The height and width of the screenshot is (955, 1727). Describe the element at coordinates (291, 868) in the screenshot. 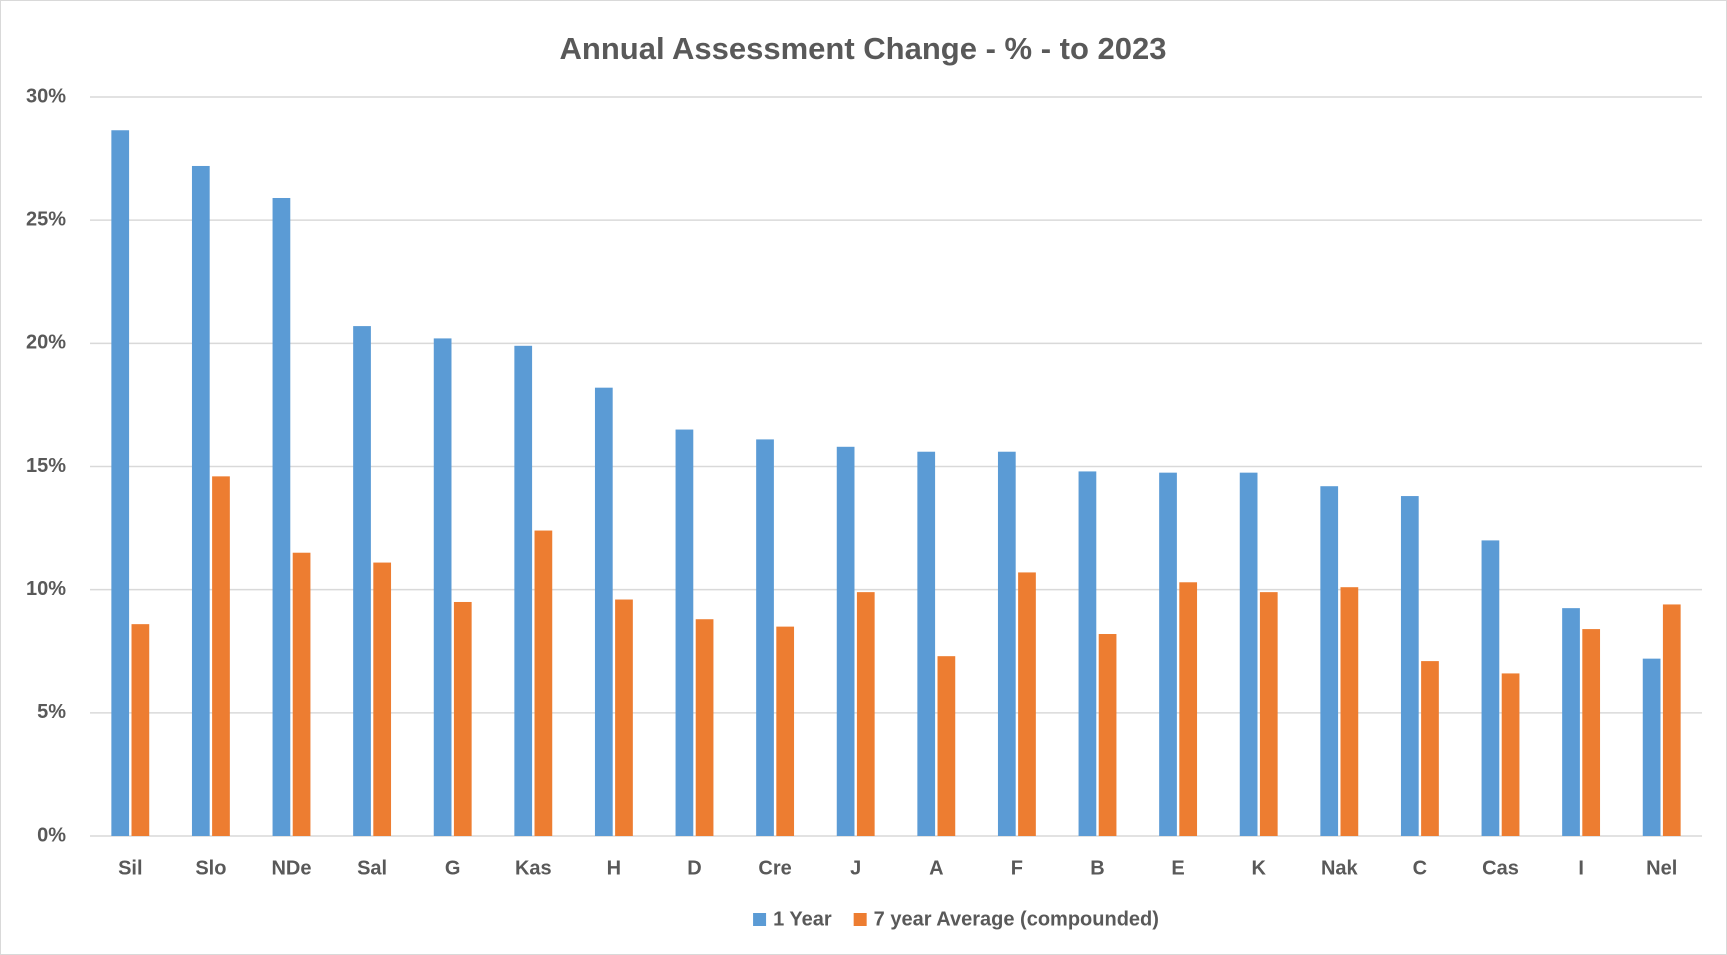

I see `x-tick-label: NDe` at that location.